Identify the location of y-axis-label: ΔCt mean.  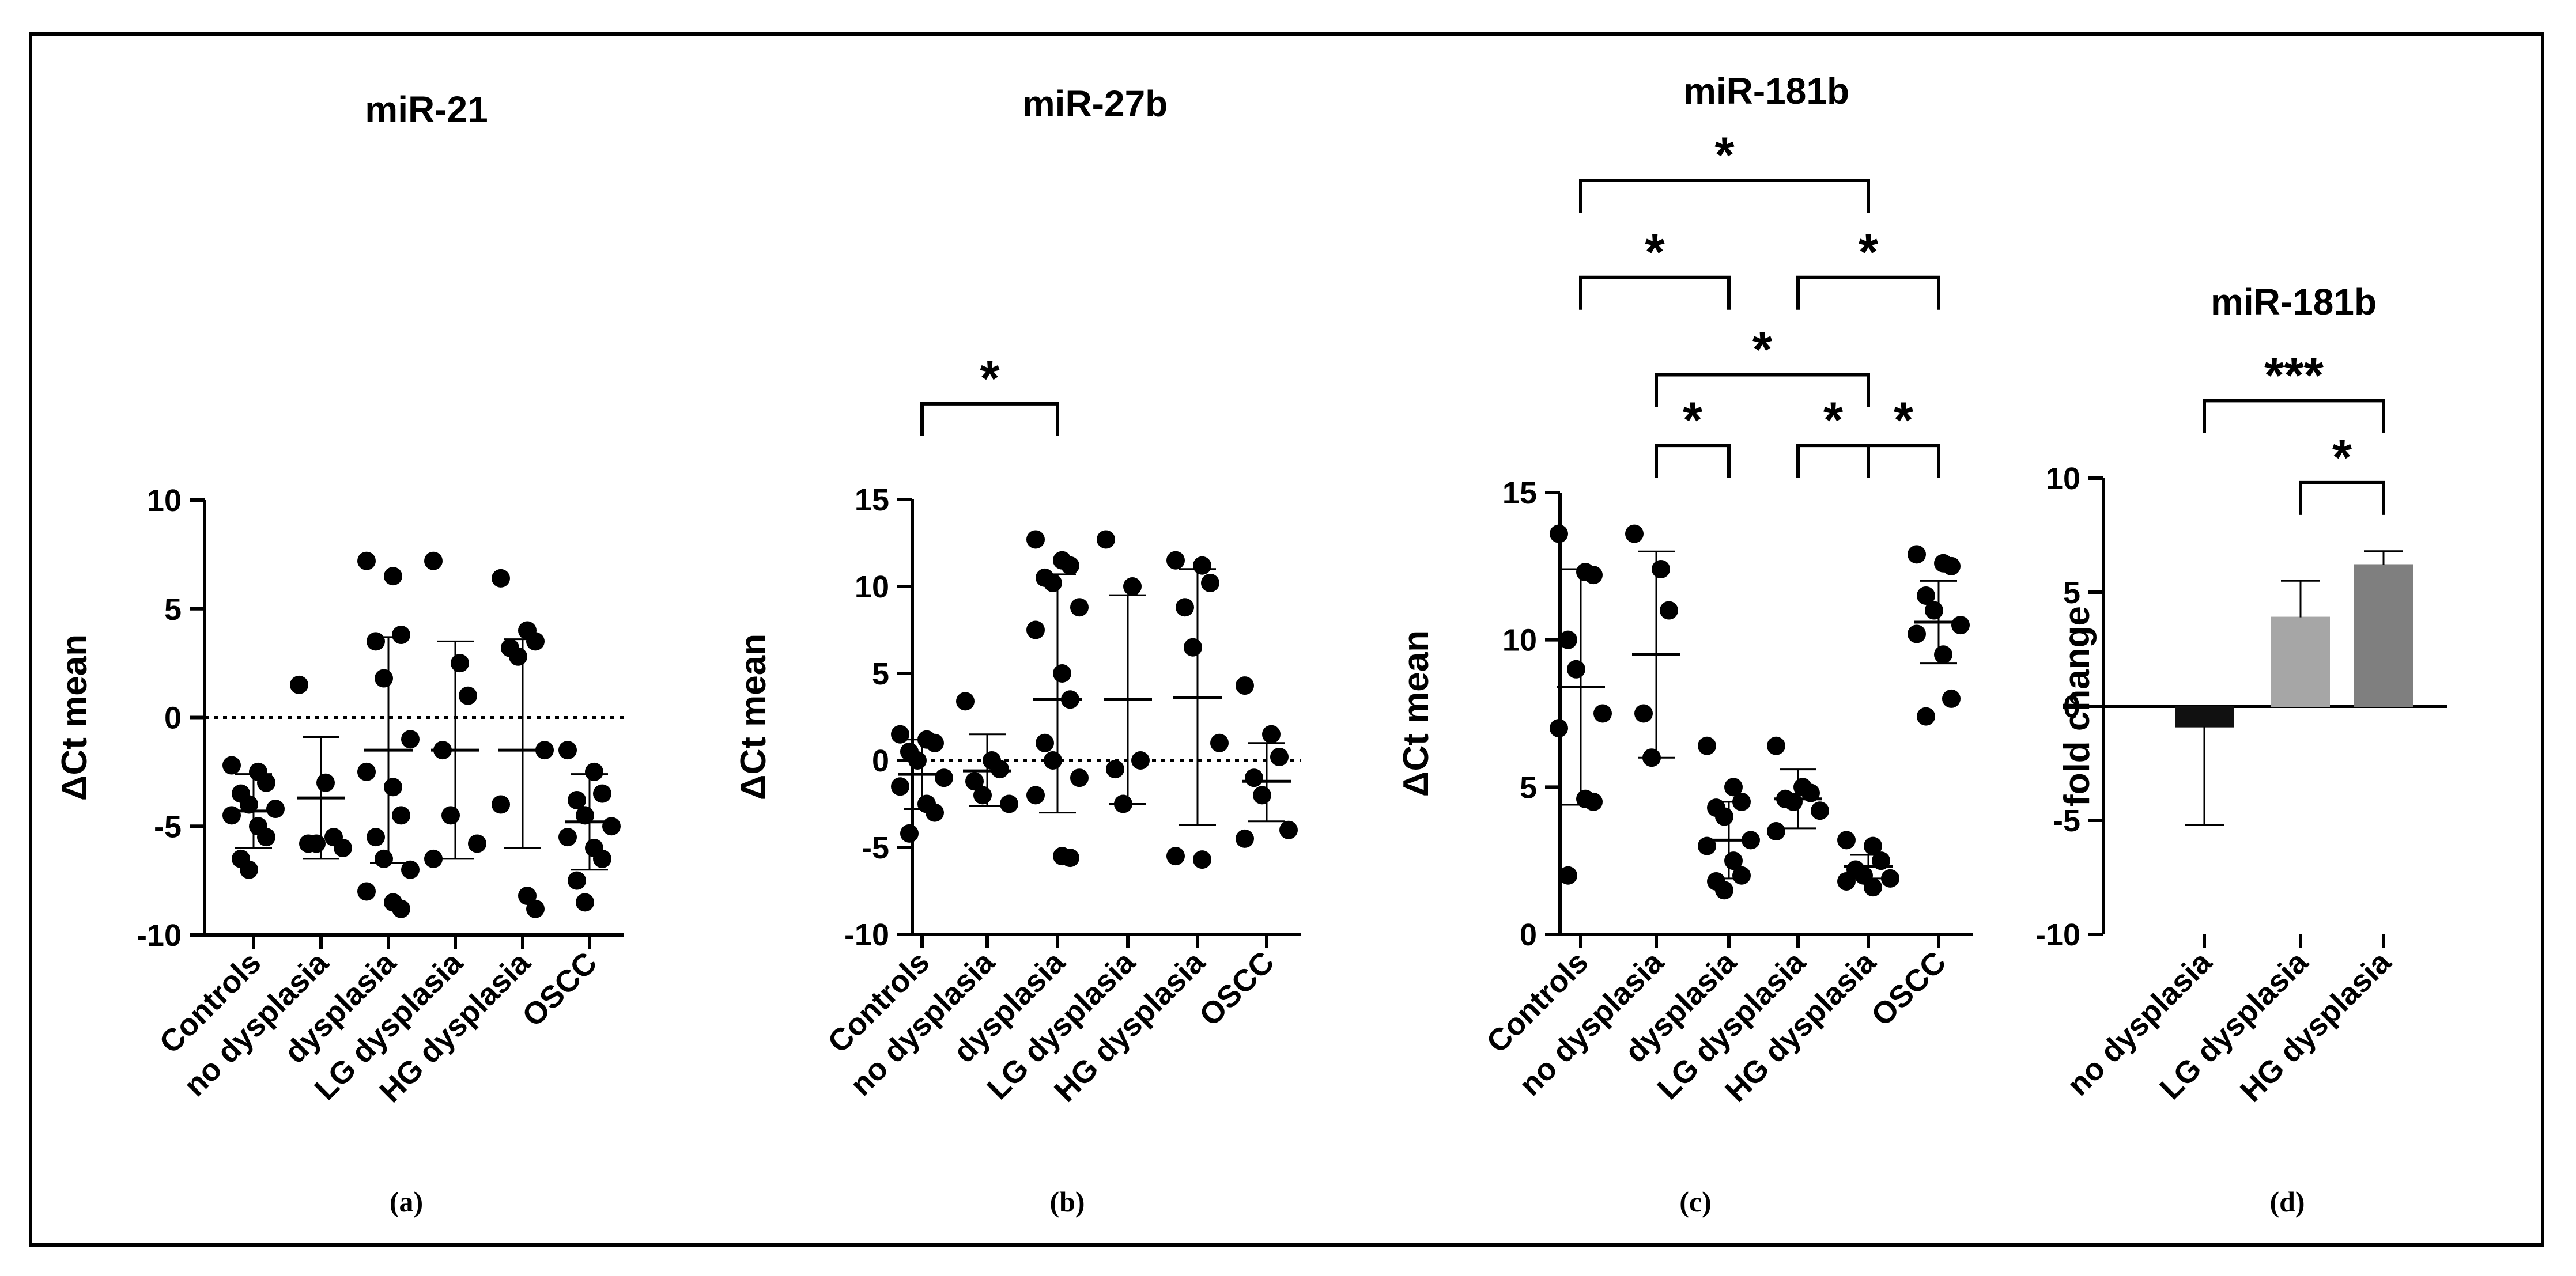
(1416, 713).